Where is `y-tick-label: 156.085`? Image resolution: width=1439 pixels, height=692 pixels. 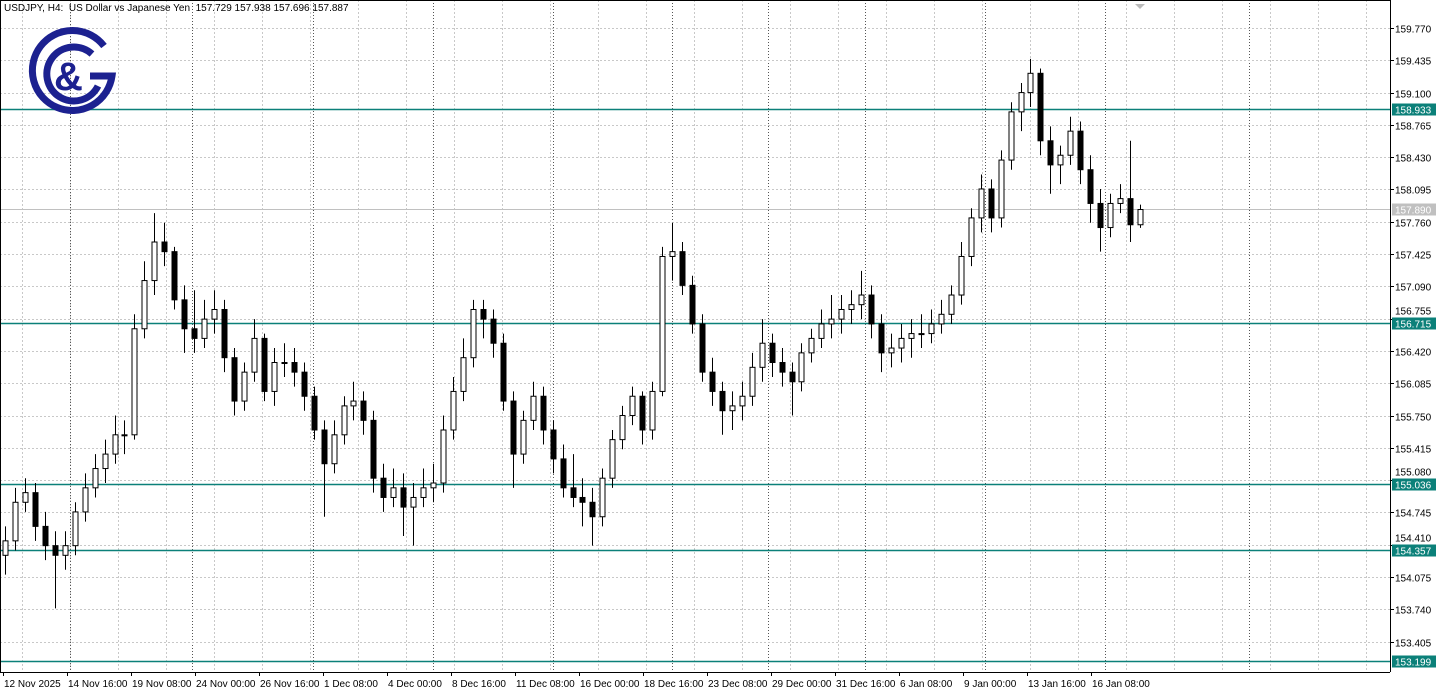
y-tick-label: 156.085 is located at coordinates (1413, 385).